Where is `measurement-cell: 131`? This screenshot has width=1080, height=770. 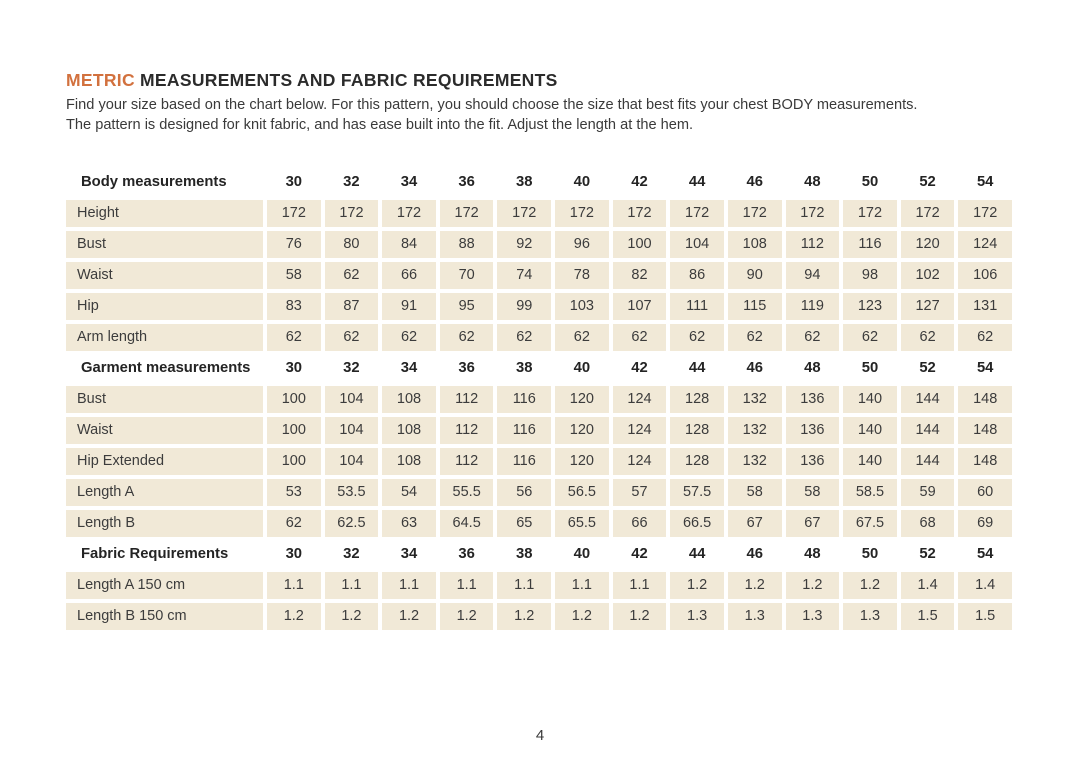
measurement-cell: 131 is located at coordinates (985, 306).